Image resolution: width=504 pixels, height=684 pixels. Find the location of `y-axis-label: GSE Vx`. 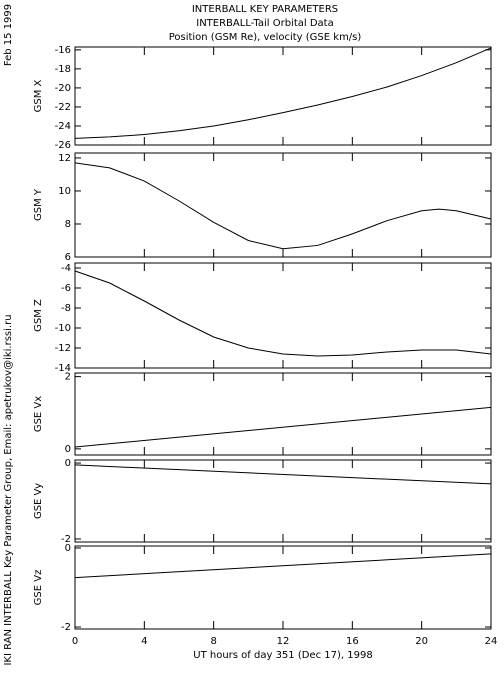

y-axis-label: GSE Vx is located at coordinates (38, 414).